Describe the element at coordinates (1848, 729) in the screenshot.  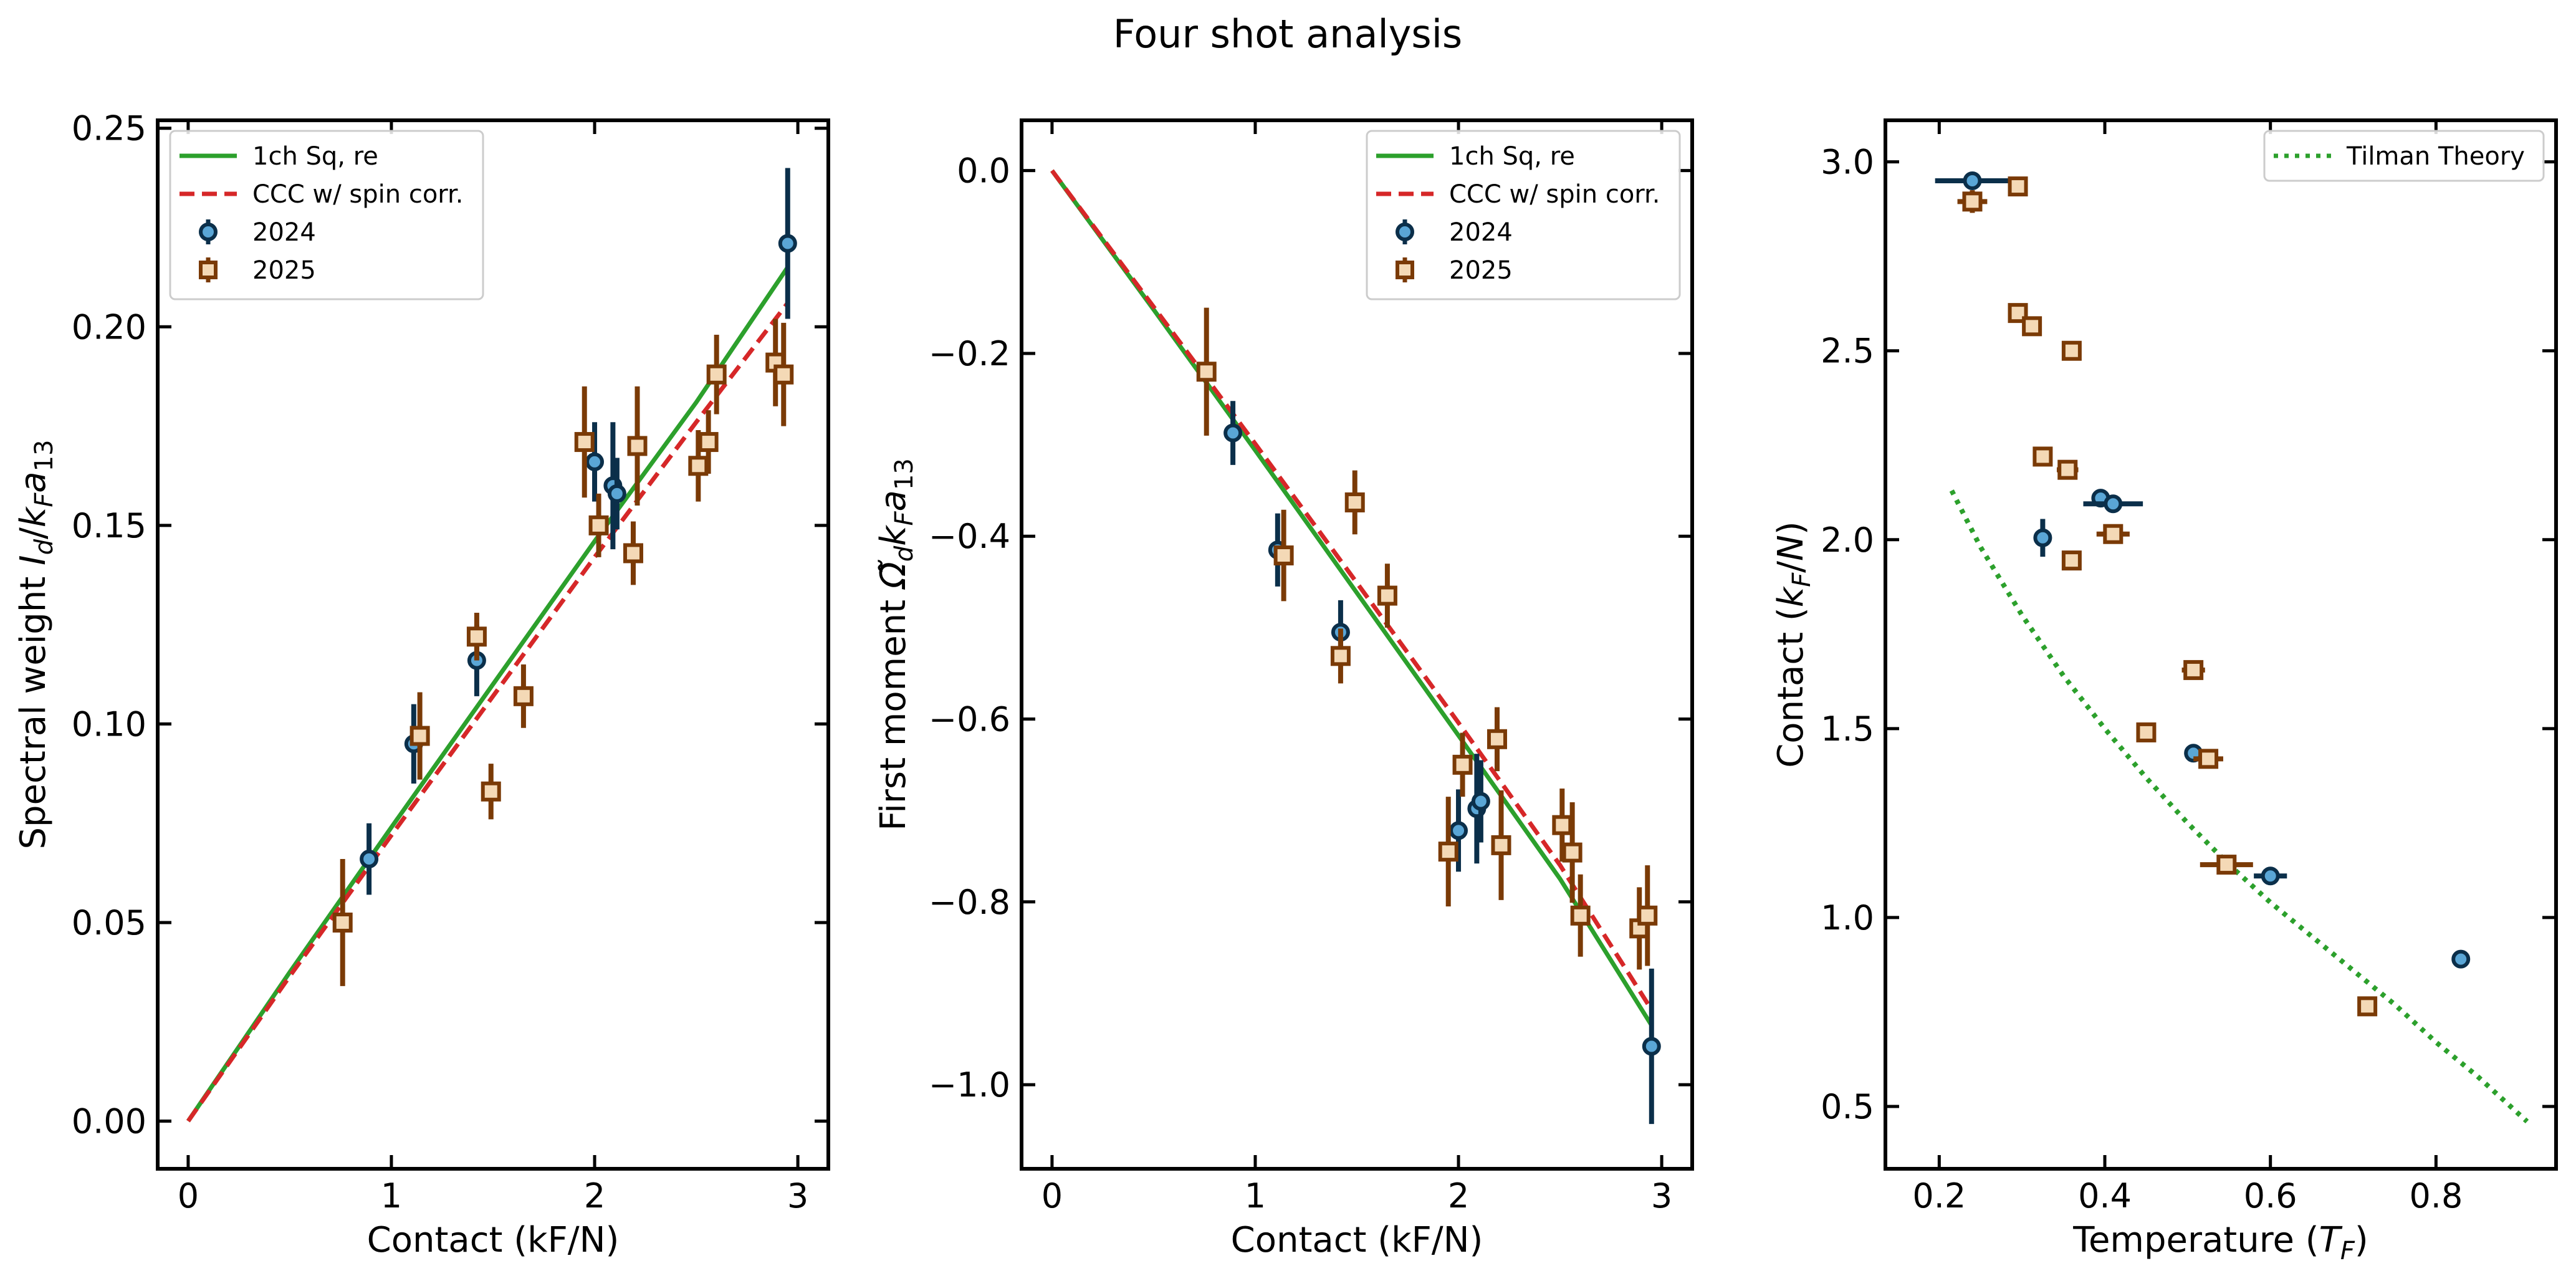
I see `y-tick-label: 1.5` at that location.